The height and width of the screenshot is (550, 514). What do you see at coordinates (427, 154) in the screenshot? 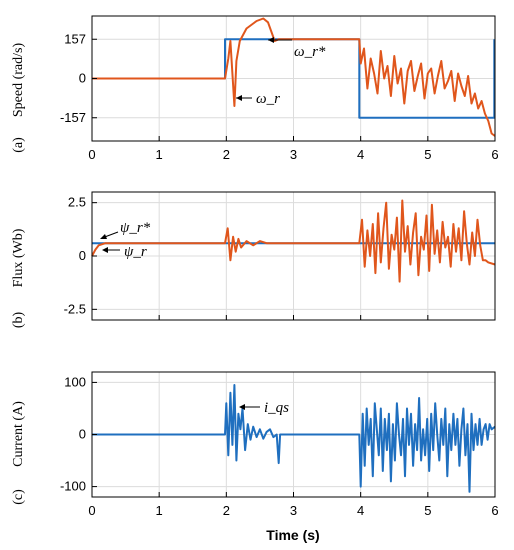
I see `panel-a-xtick-label-5: 5` at bounding box center [427, 154].